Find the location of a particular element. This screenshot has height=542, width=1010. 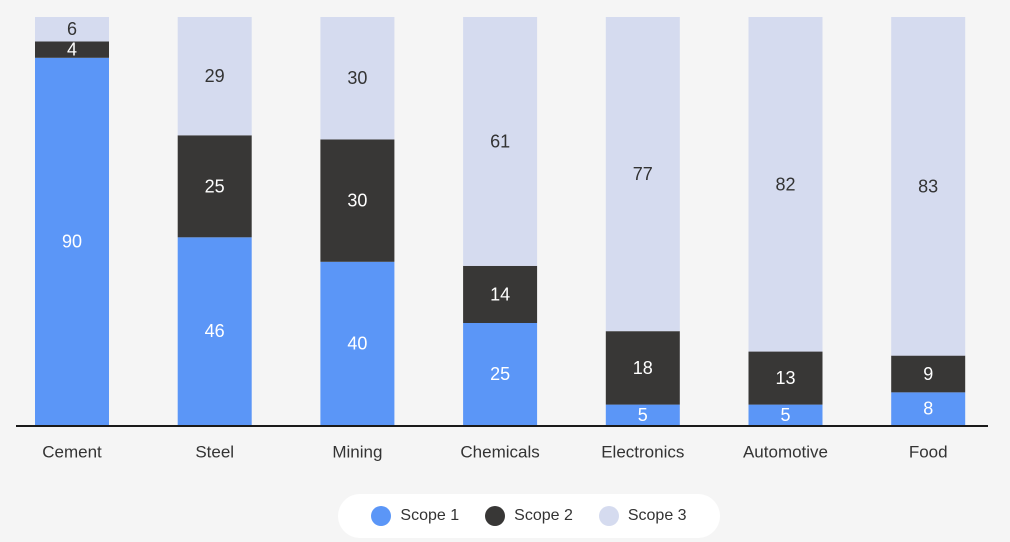

data-label-chemicals-scope-3: 61 is located at coordinates (500, 141).